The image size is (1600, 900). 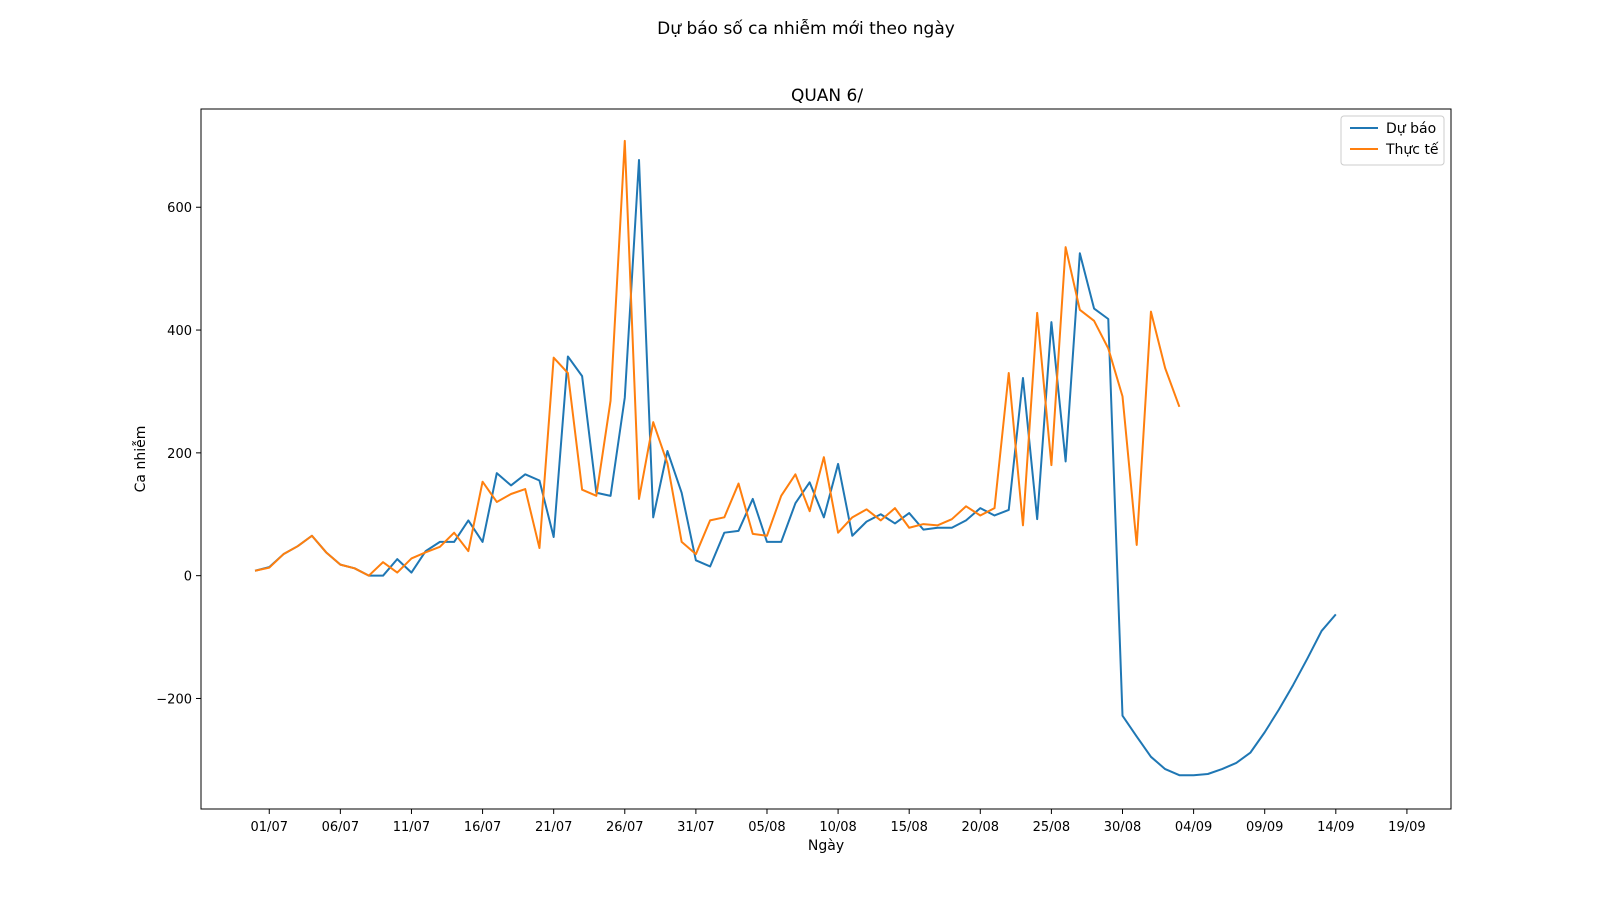 I want to click on y-tick-label: 600, so click(x=179, y=208).